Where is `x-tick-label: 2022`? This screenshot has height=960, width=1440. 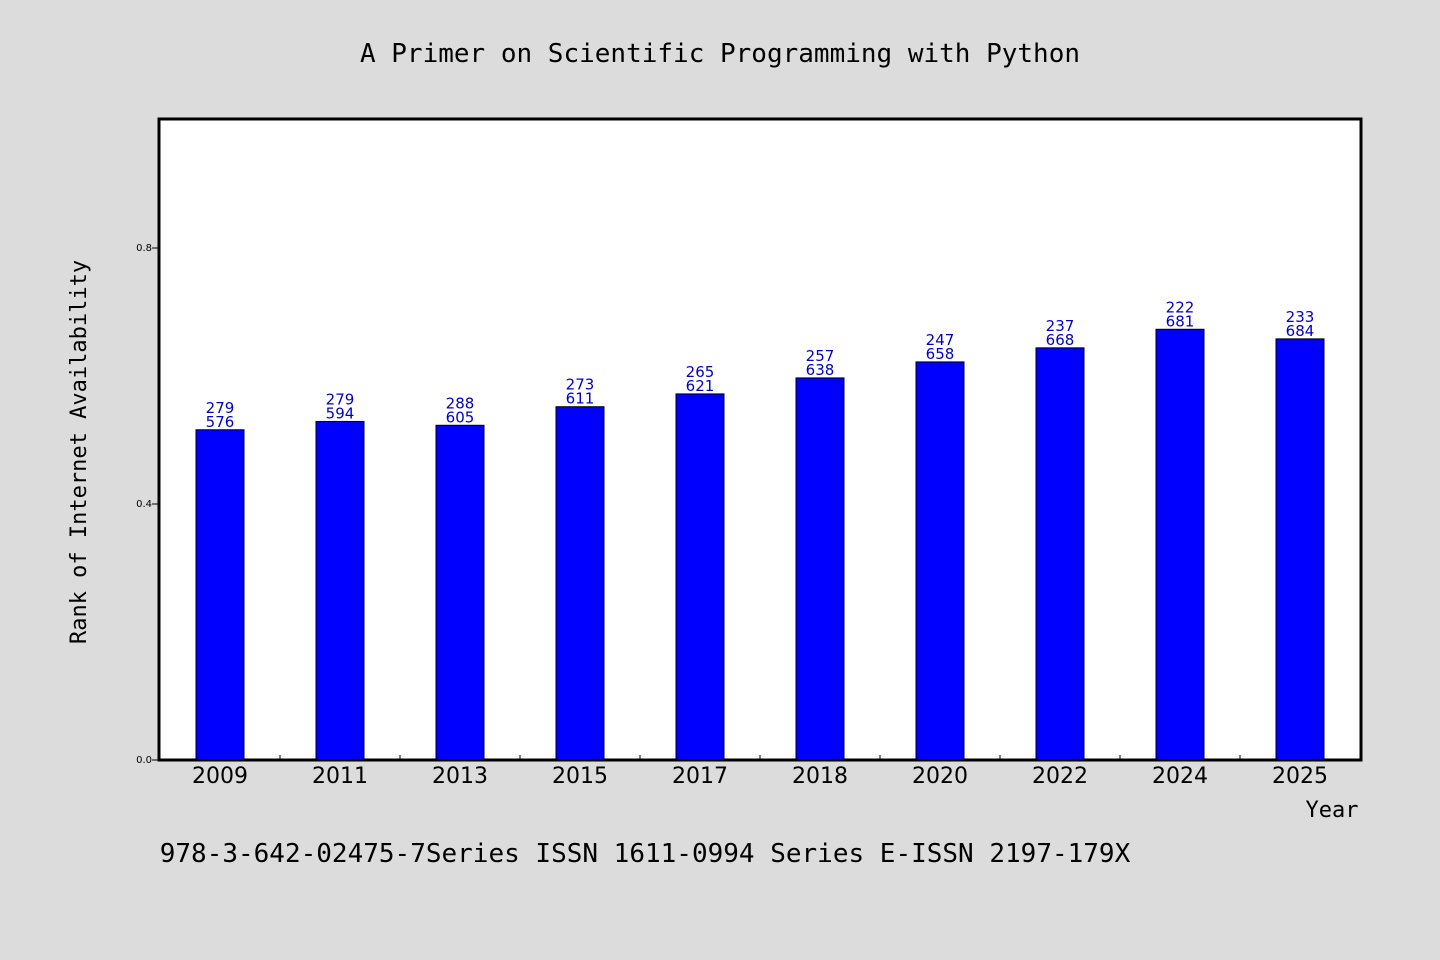
x-tick-label: 2022 is located at coordinates (1060, 776).